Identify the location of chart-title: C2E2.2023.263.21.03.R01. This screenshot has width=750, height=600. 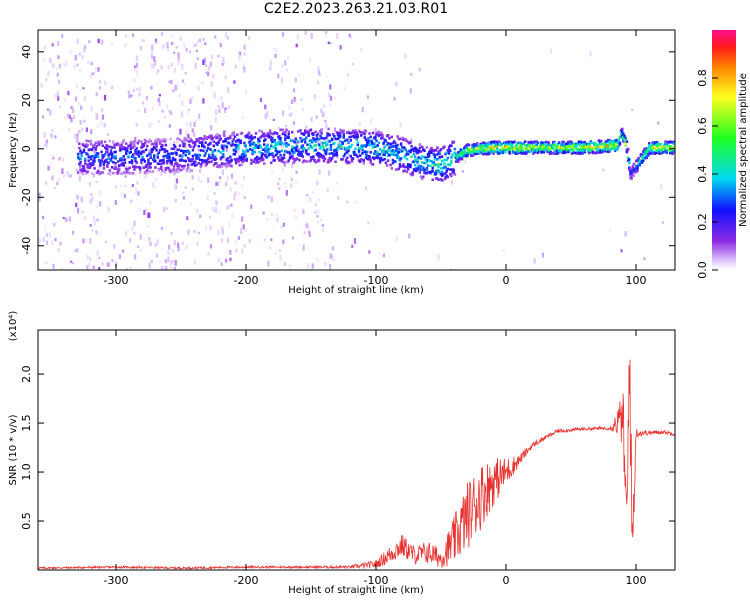
(356, 9).